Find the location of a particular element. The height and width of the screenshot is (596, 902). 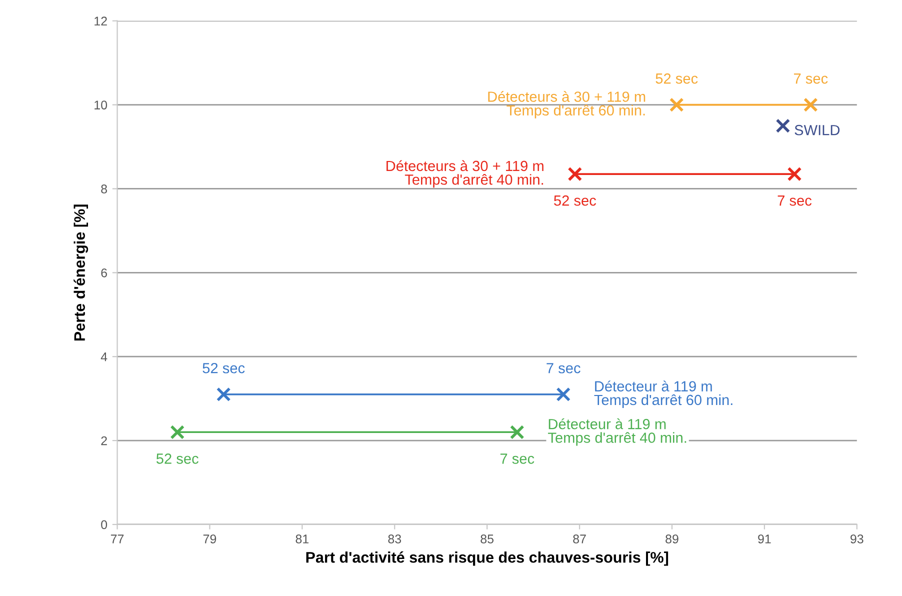

x-tick-label: 87 is located at coordinates (579, 539).